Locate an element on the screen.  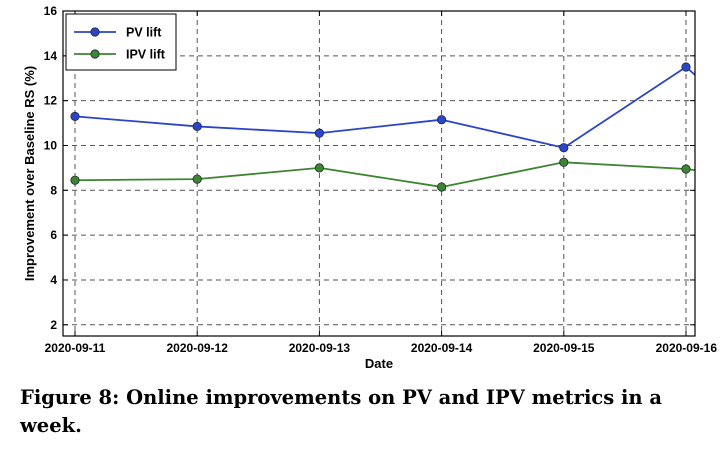
x-tick-label: 2020-09-15 is located at coordinates (564, 348).